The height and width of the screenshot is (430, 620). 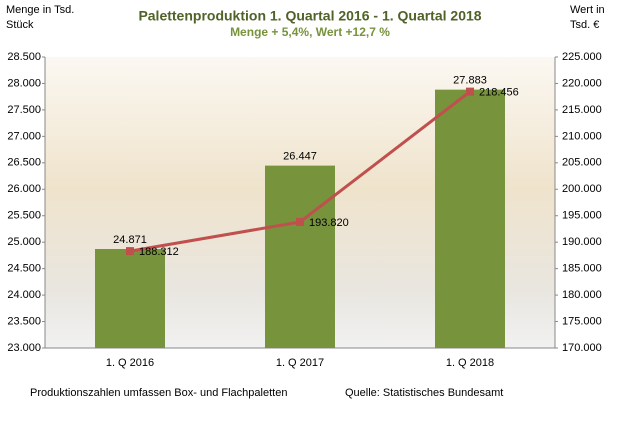 What do you see at coordinates (24, 189) in the screenshot?
I see `y-tick-label: 26.000` at bounding box center [24, 189].